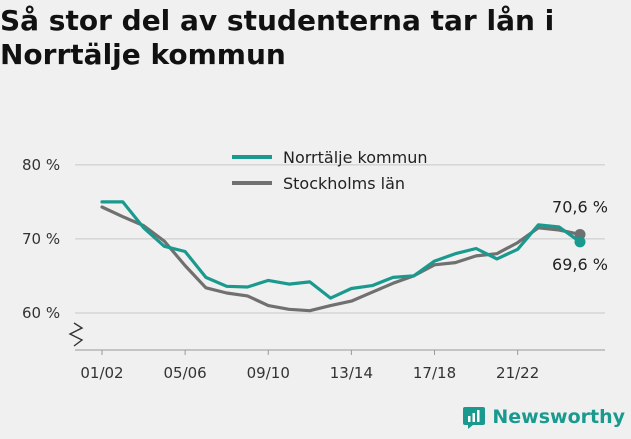 The image size is (631, 439). What do you see at coordinates (580, 206) in the screenshot?
I see `end-label-stockholm: 70,6 %` at bounding box center [580, 206].